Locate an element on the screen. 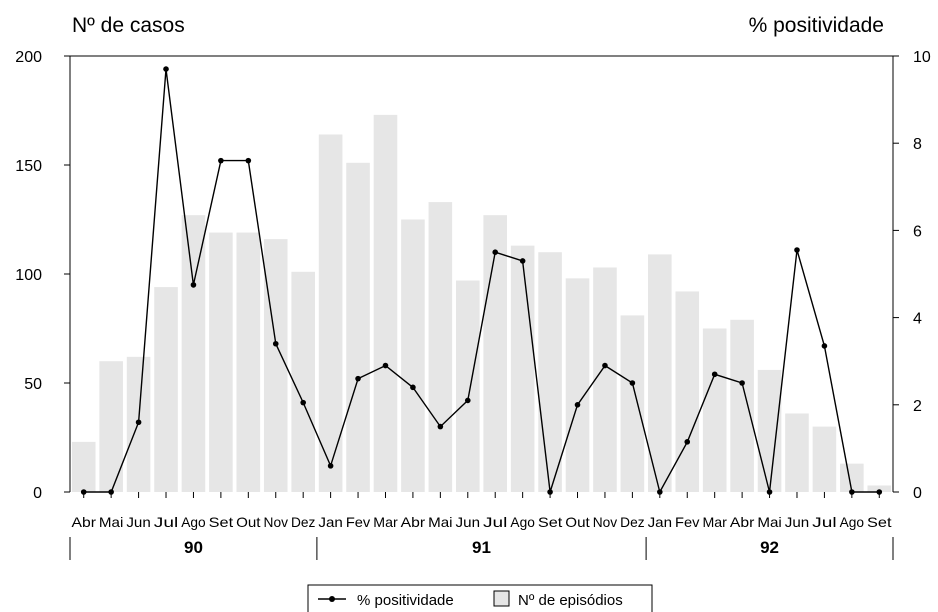 Image resolution: width=938 pixels, height=612 pixels. left-tick-label: 50 is located at coordinates (33, 384).